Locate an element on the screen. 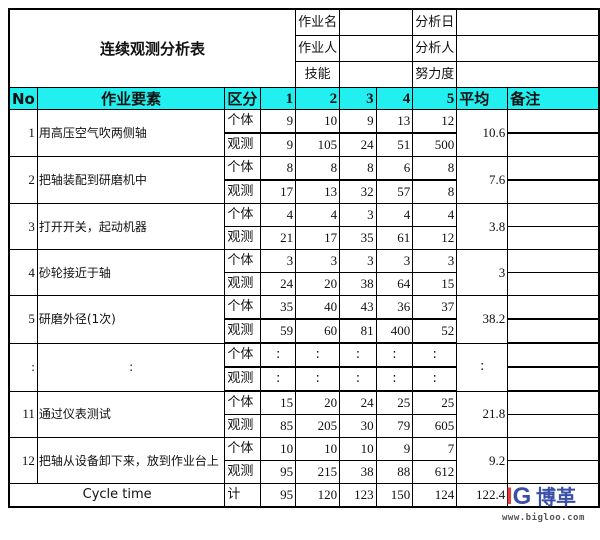 This screenshot has height=540, width=600. work-element: 把轴装配到研磨机中 is located at coordinates (131, 180).